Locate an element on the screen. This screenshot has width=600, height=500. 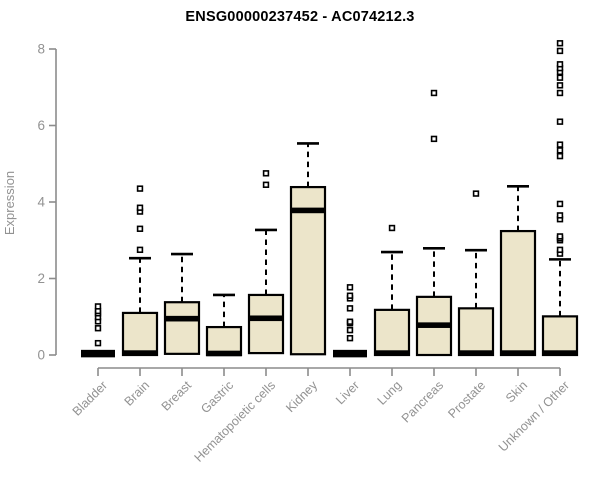
box-brain is located at coordinates (140, 271).